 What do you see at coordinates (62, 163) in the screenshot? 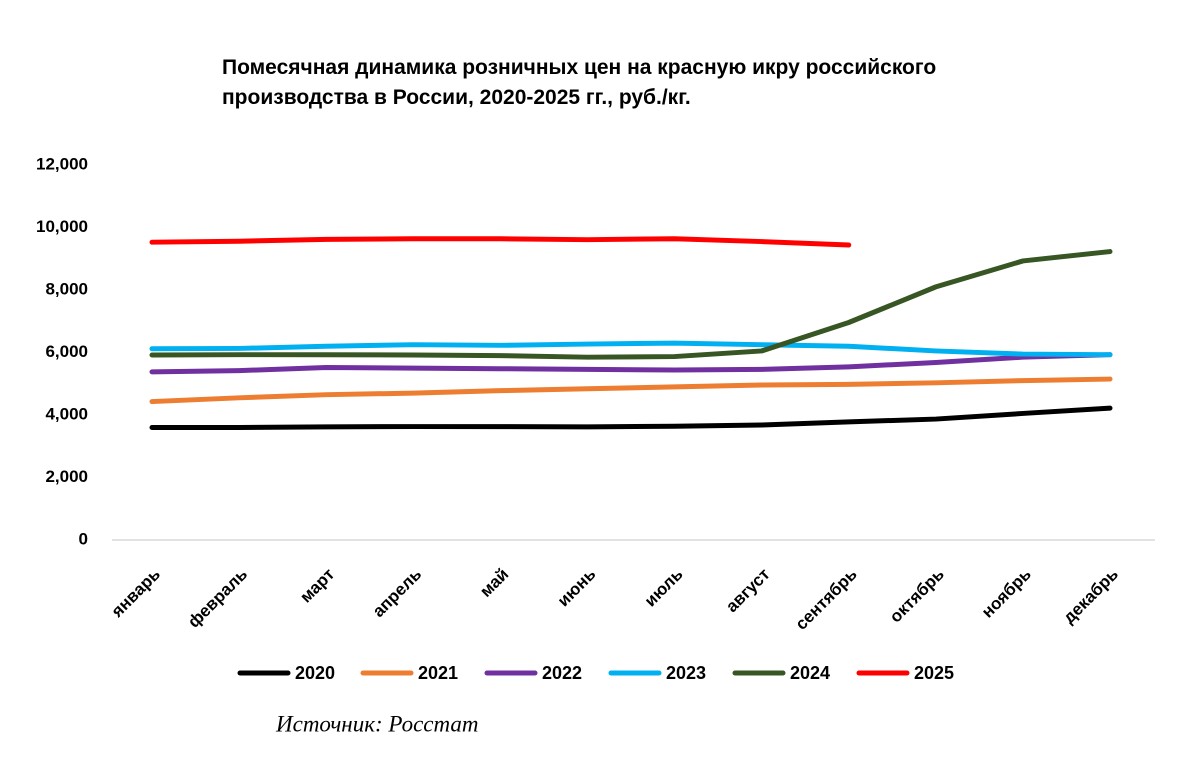
I see `y-tick-label: 12,000` at bounding box center [62, 163].